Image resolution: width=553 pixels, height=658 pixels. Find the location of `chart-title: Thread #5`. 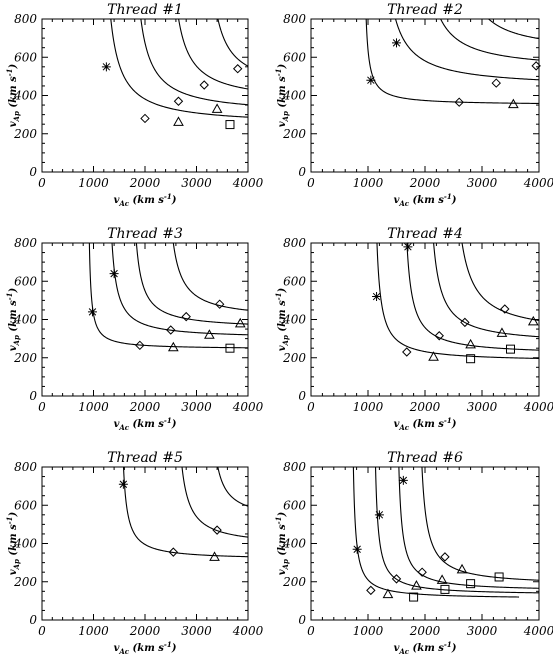

chart-title: Thread #5 is located at coordinates (145, 458).